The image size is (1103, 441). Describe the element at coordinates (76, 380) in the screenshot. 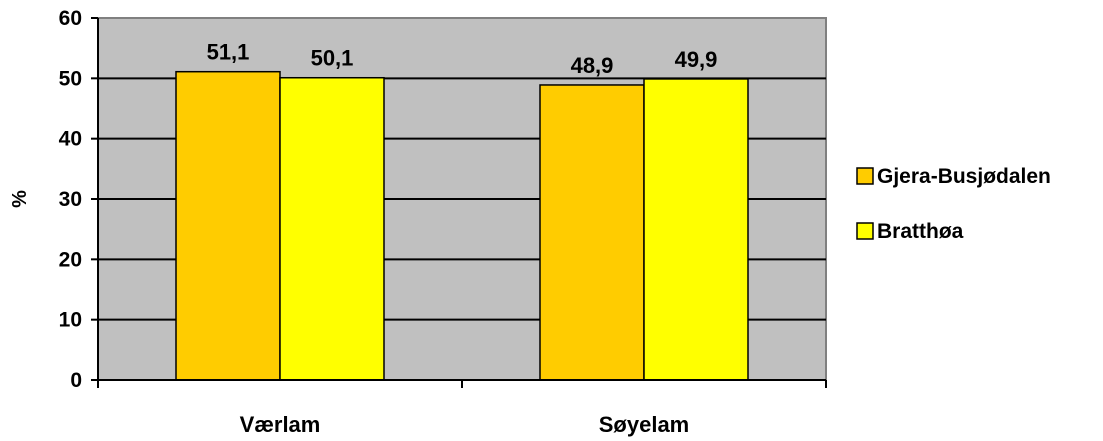

I see `y-tick-label: 0` at that location.